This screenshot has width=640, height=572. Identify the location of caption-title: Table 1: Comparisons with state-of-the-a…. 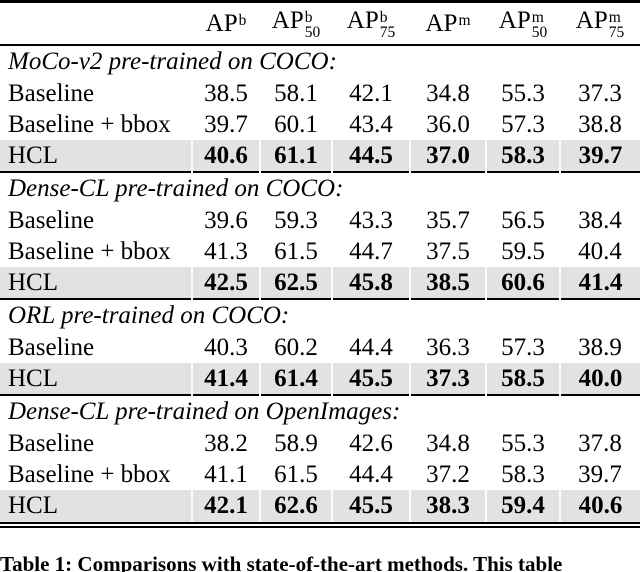
(234, 562).